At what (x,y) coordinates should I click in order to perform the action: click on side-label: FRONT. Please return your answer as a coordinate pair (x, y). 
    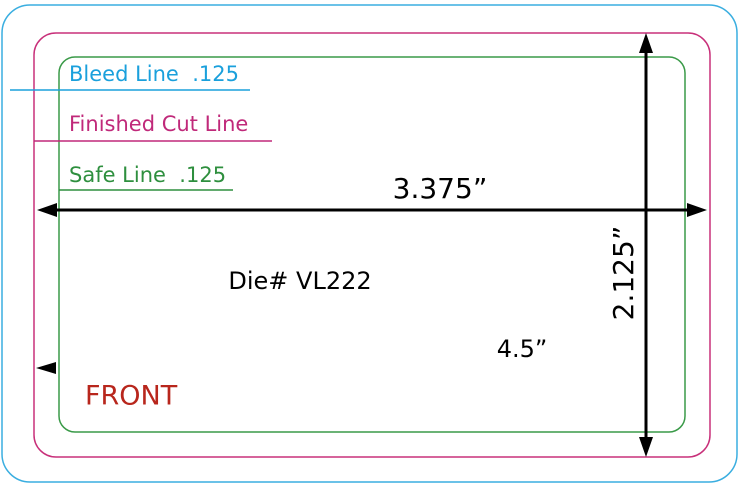
    Looking at the image, I should click on (131, 396).